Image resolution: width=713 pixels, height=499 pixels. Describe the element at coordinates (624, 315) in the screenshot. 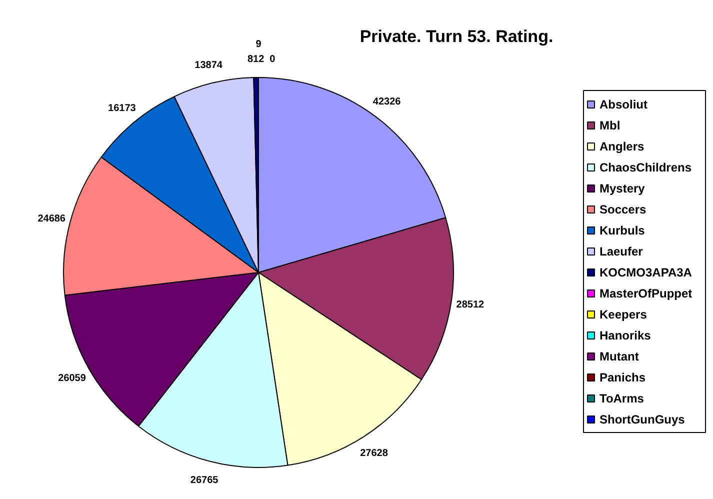

I see `legend-label: Keepers` at that location.